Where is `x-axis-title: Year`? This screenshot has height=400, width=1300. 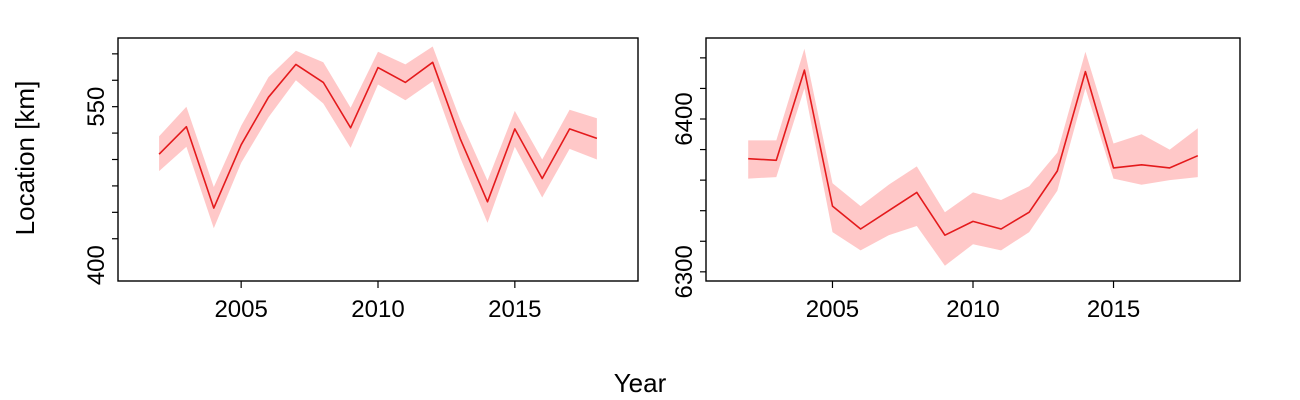 x-axis-title: Year is located at coordinates (640, 383).